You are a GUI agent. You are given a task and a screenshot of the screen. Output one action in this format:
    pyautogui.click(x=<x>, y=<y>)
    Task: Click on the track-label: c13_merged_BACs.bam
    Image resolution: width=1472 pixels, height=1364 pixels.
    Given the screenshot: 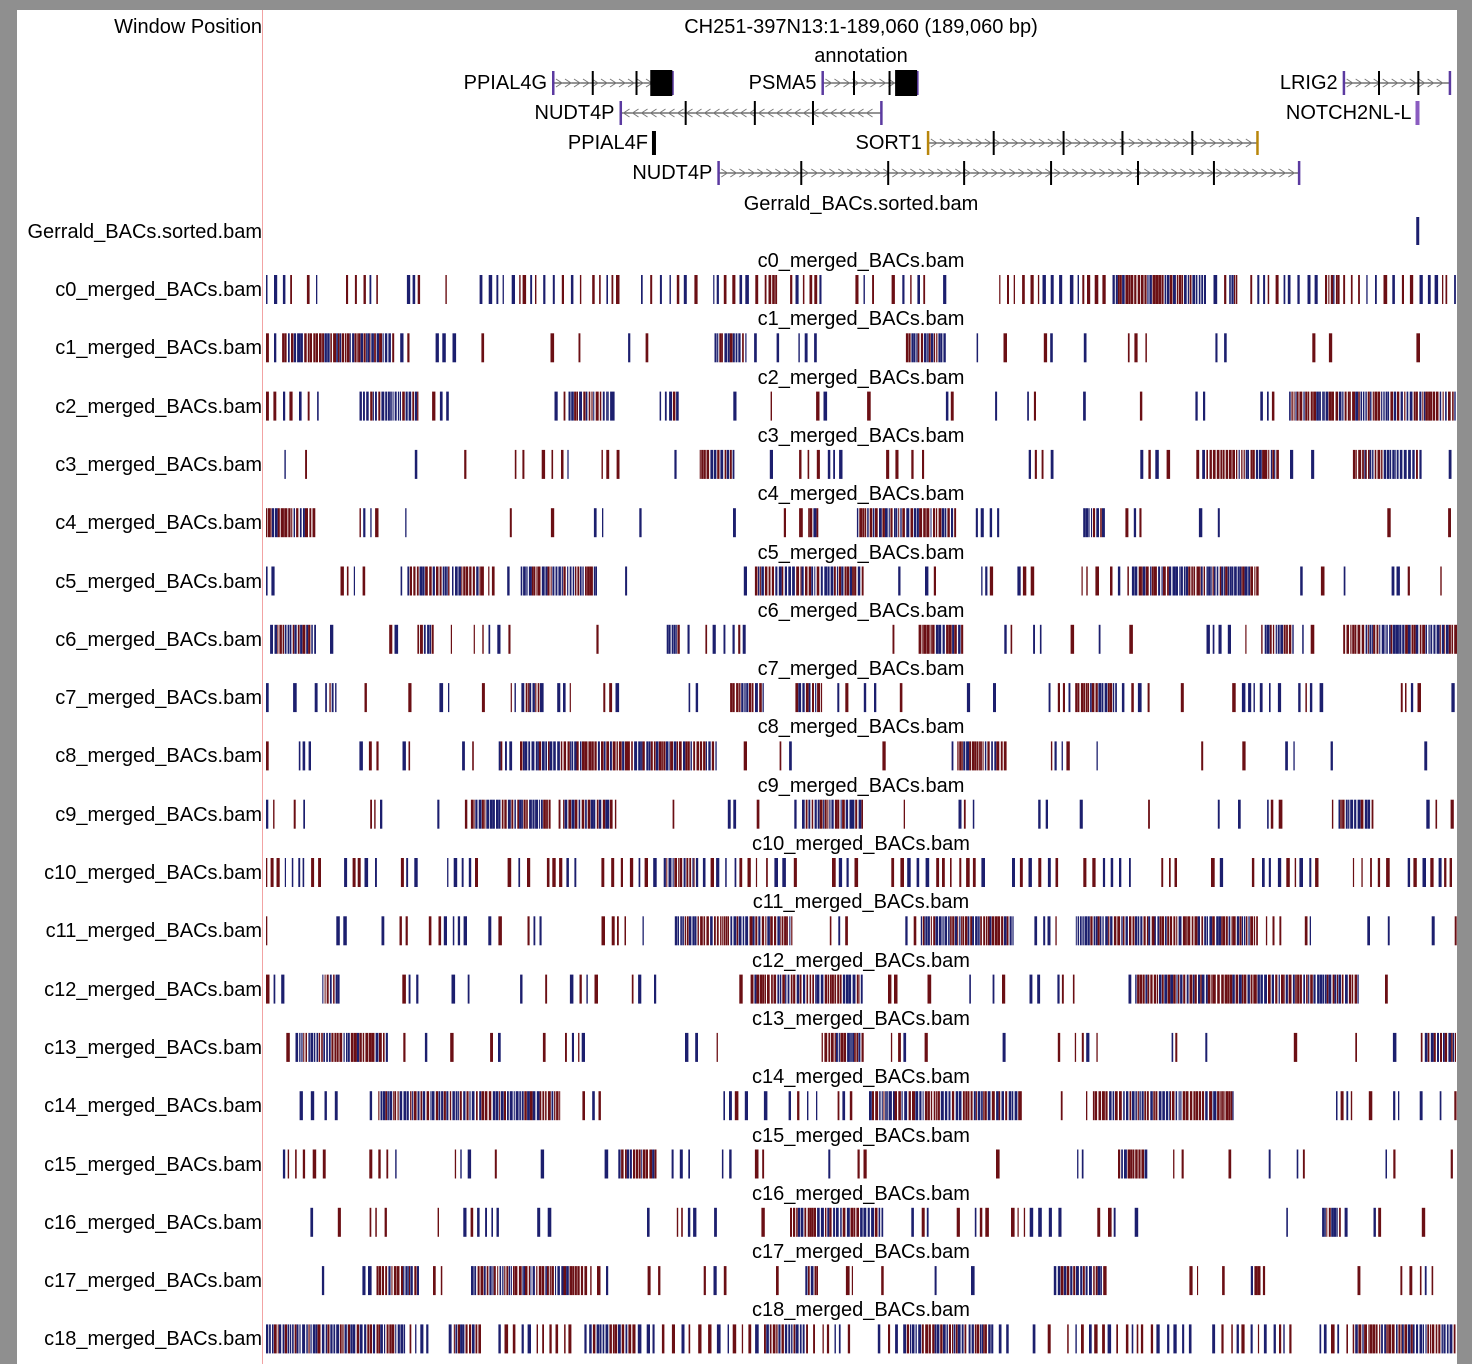 What is the action you would take?
    pyautogui.click(x=153, y=1047)
    